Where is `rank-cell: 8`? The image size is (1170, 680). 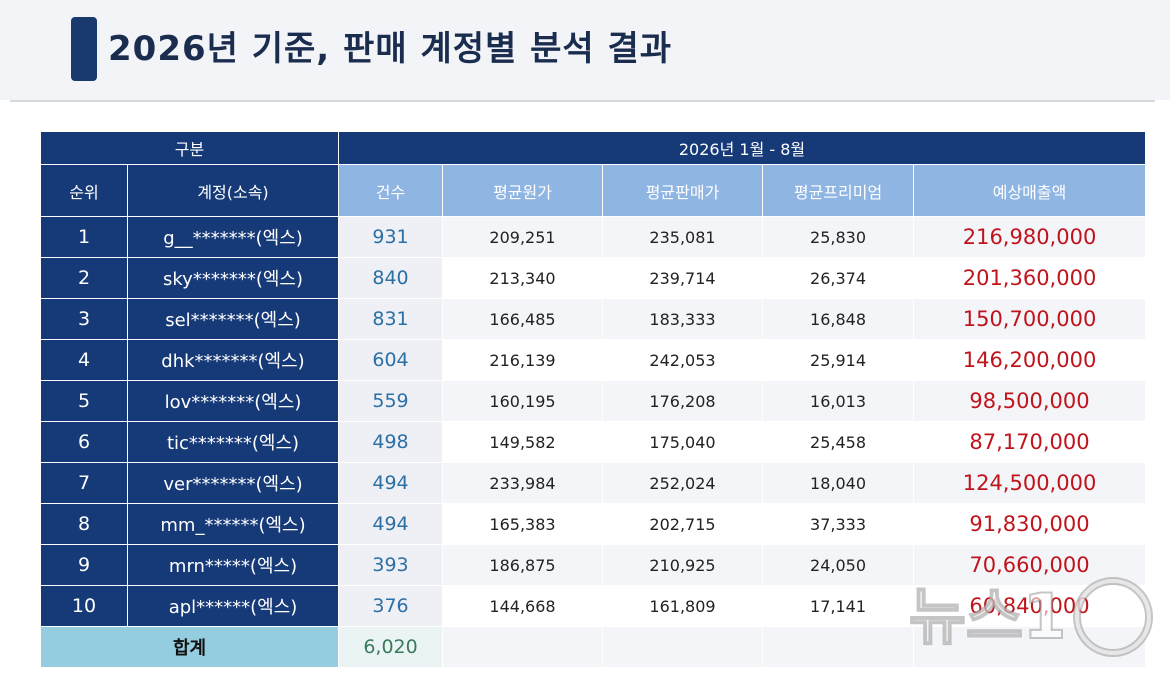 rank-cell: 8 is located at coordinates (84, 524).